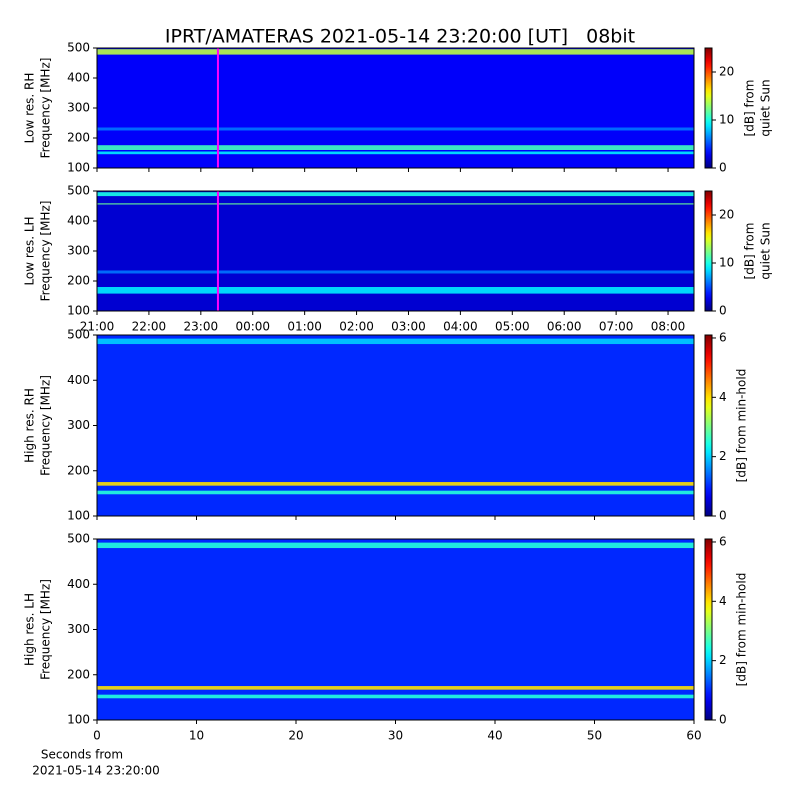 This screenshot has width=800, height=800. What do you see at coordinates (97, 736) in the screenshot?
I see `x-tick-label: 0` at bounding box center [97, 736].